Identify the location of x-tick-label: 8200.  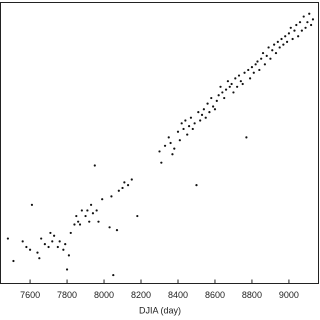
(141, 295).